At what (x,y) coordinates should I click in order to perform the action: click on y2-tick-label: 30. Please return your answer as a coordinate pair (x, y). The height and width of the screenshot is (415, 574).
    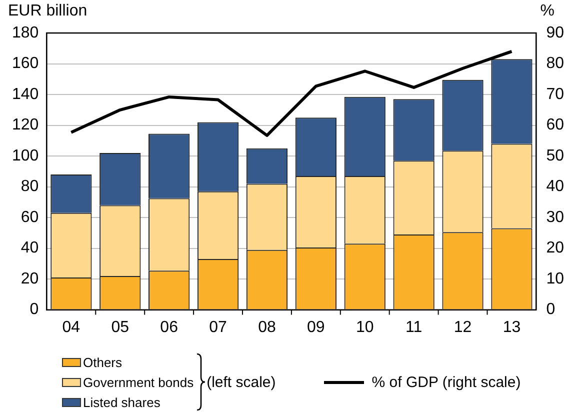
    Looking at the image, I should click on (555, 217).